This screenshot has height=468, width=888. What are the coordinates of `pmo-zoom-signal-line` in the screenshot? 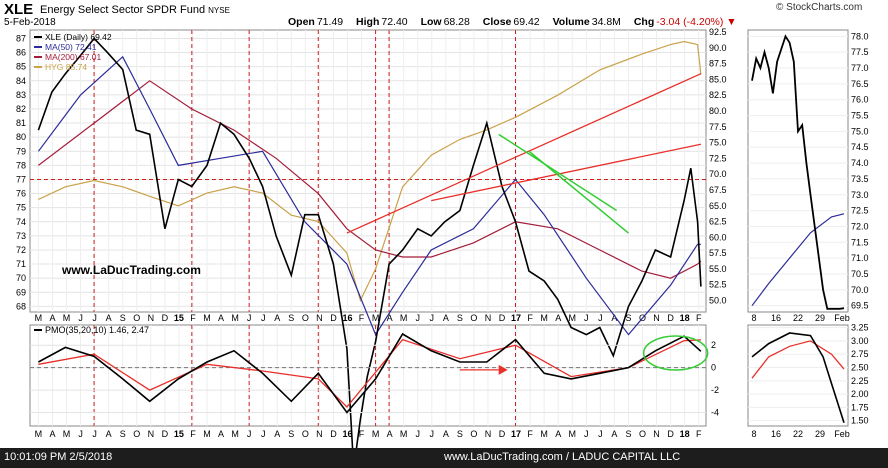 It's located at (798, 359).